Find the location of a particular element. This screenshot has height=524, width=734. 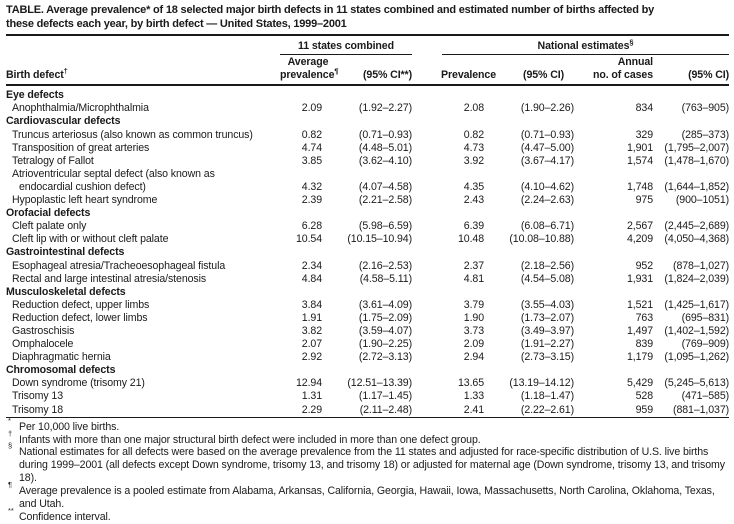

cell-annual-cases: 5,429 is located at coordinates (640, 383).